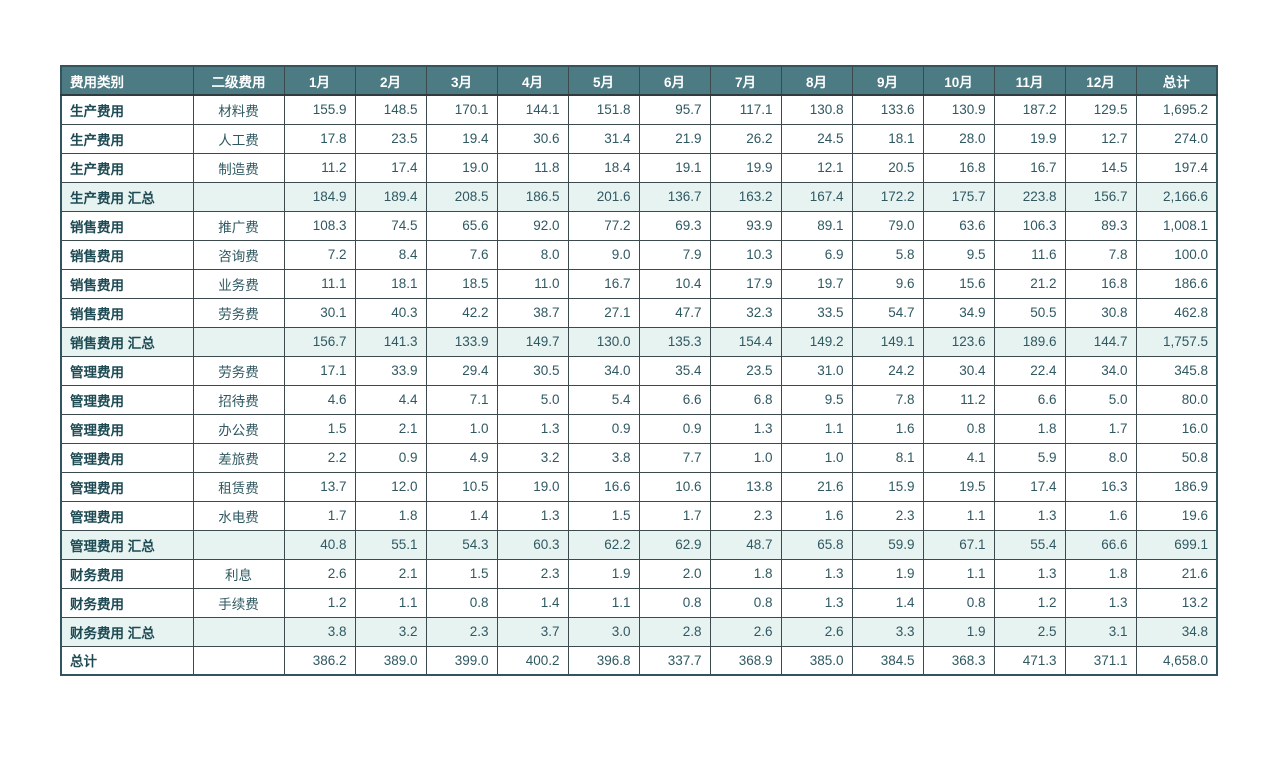  Describe the element at coordinates (1176, 457) in the screenshot. I see `total-value-cell: 50.8` at that location.